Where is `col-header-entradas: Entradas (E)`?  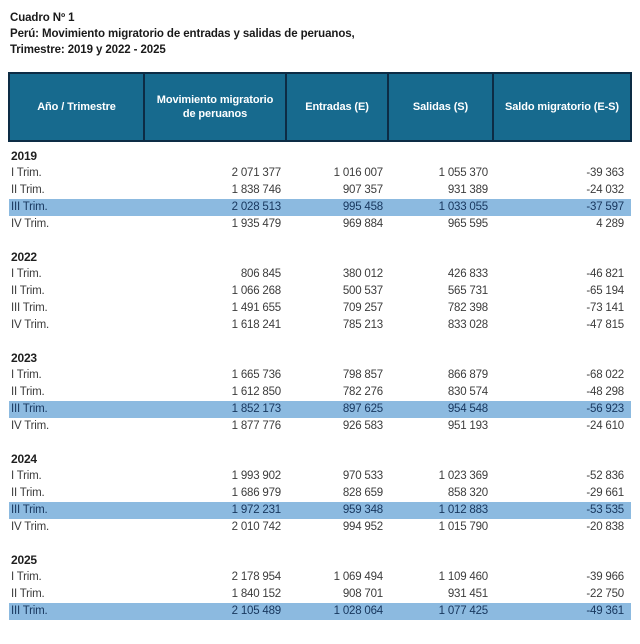 col-header-entradas: Entradas (E) is located at coordinates (337, 107).